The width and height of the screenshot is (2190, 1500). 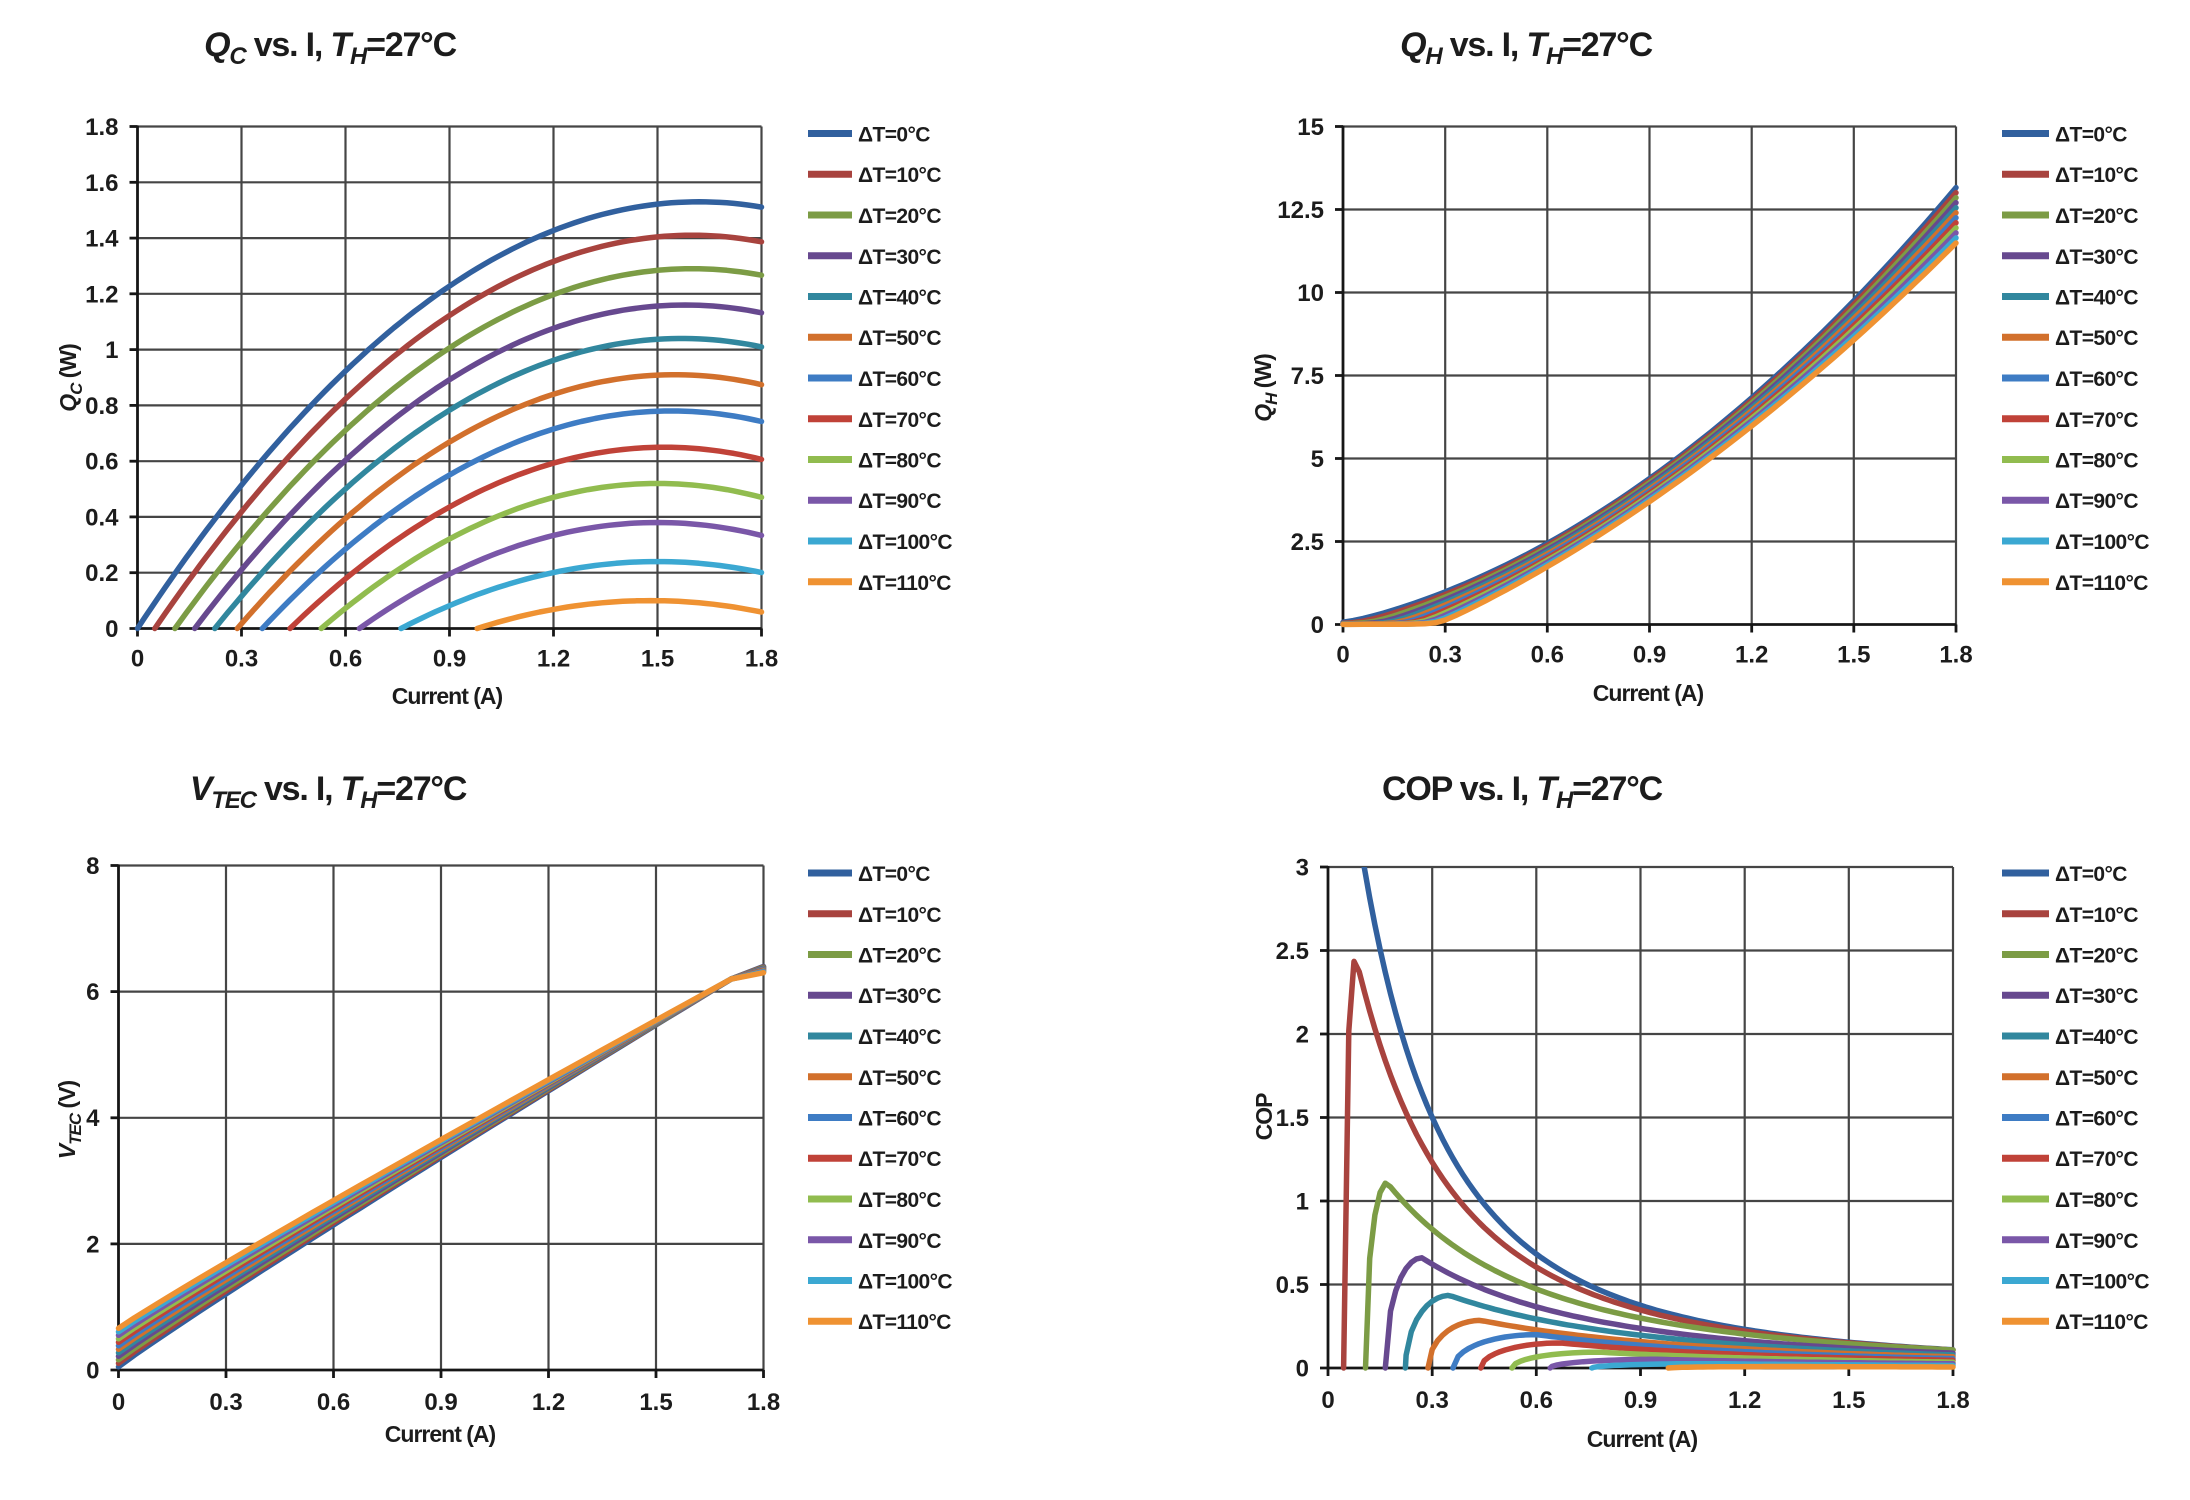 I want to click on svg-text: QC (W), so click(x=70, y=378).